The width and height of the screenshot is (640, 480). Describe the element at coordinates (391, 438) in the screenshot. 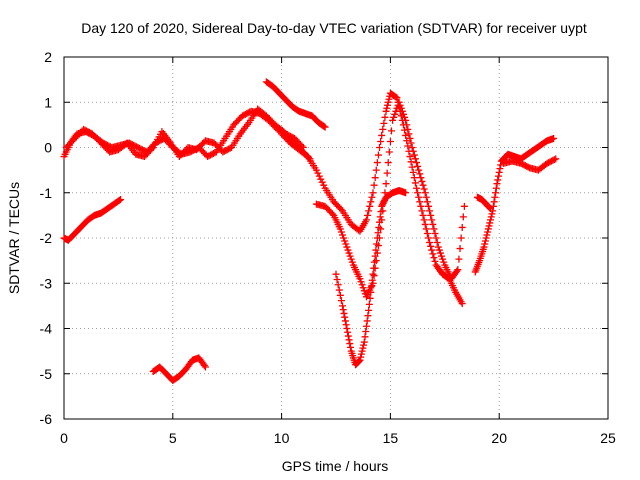

I see `x-tick-label: 15` at that location.